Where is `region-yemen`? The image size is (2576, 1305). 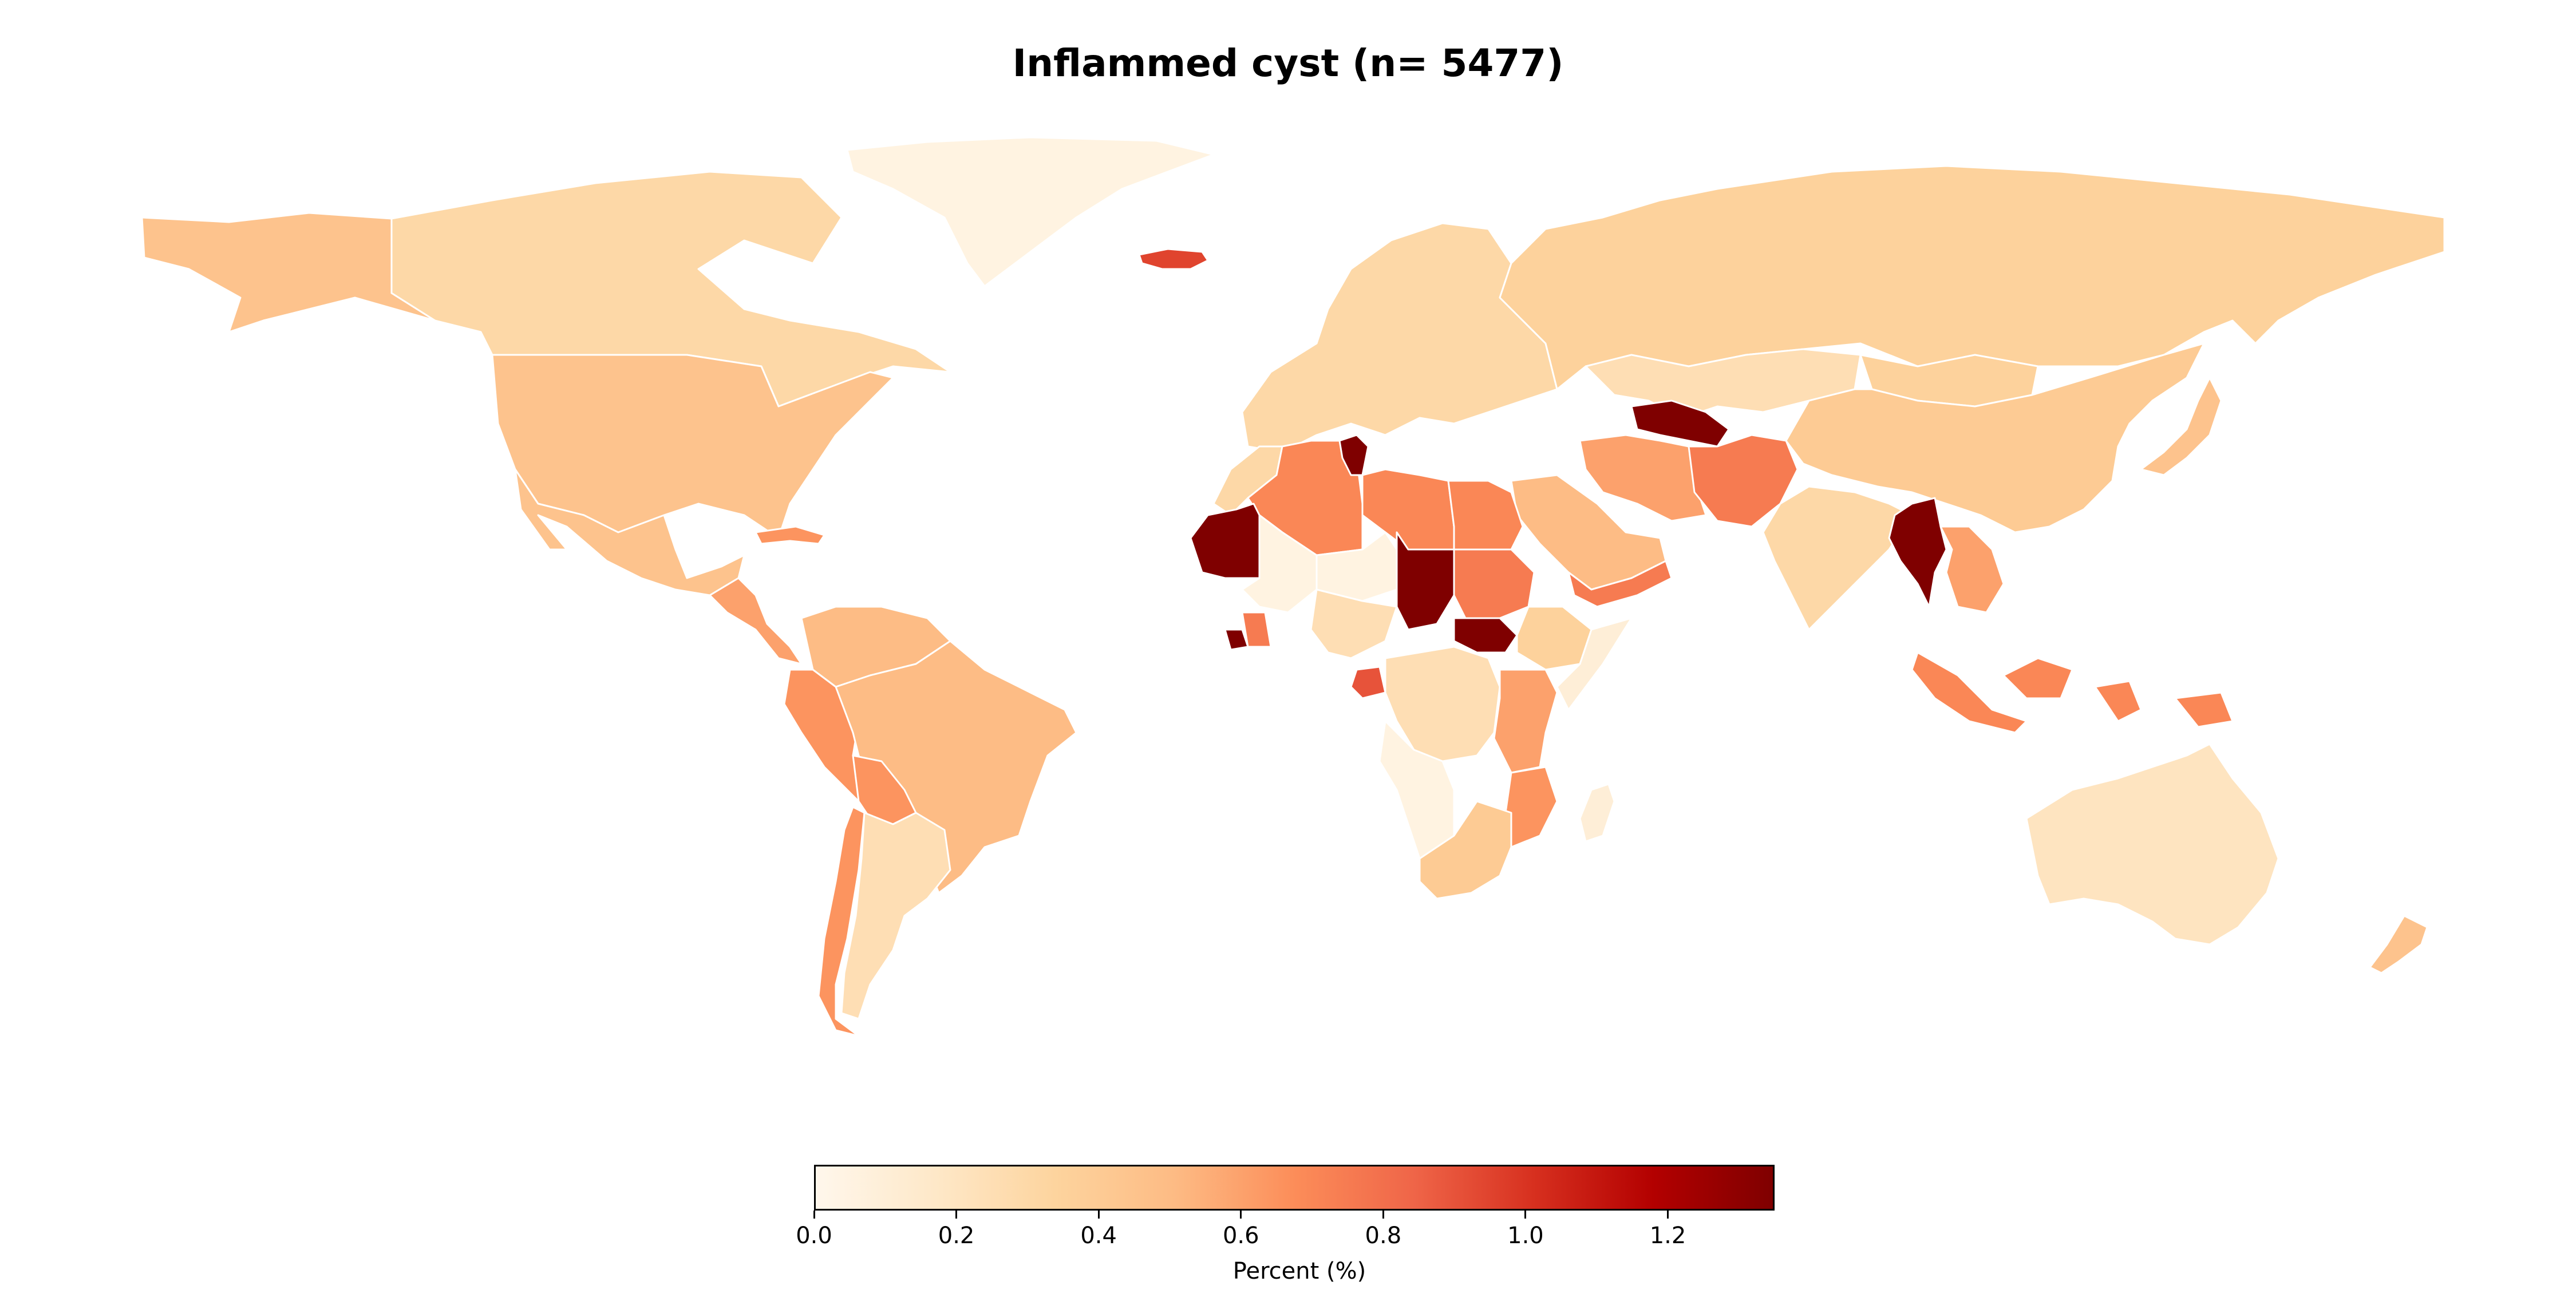 region-yemen is located at coordinates (1620, 584).